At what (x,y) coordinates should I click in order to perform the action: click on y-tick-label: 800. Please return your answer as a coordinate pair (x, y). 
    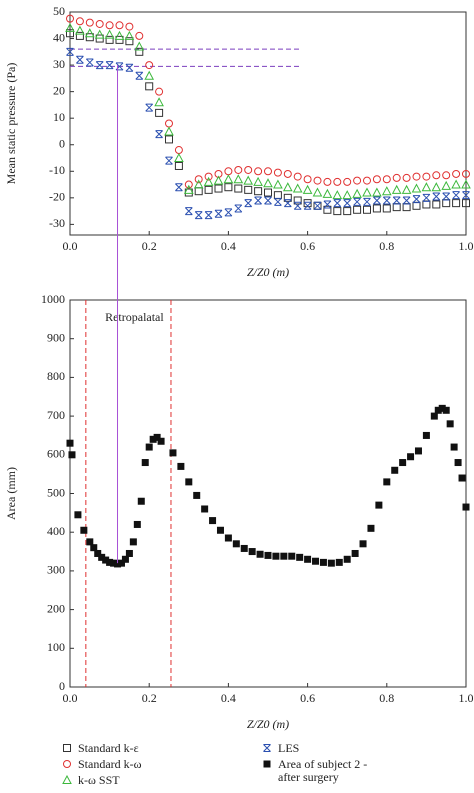
    Looking at the image, I should click on (56, 376).